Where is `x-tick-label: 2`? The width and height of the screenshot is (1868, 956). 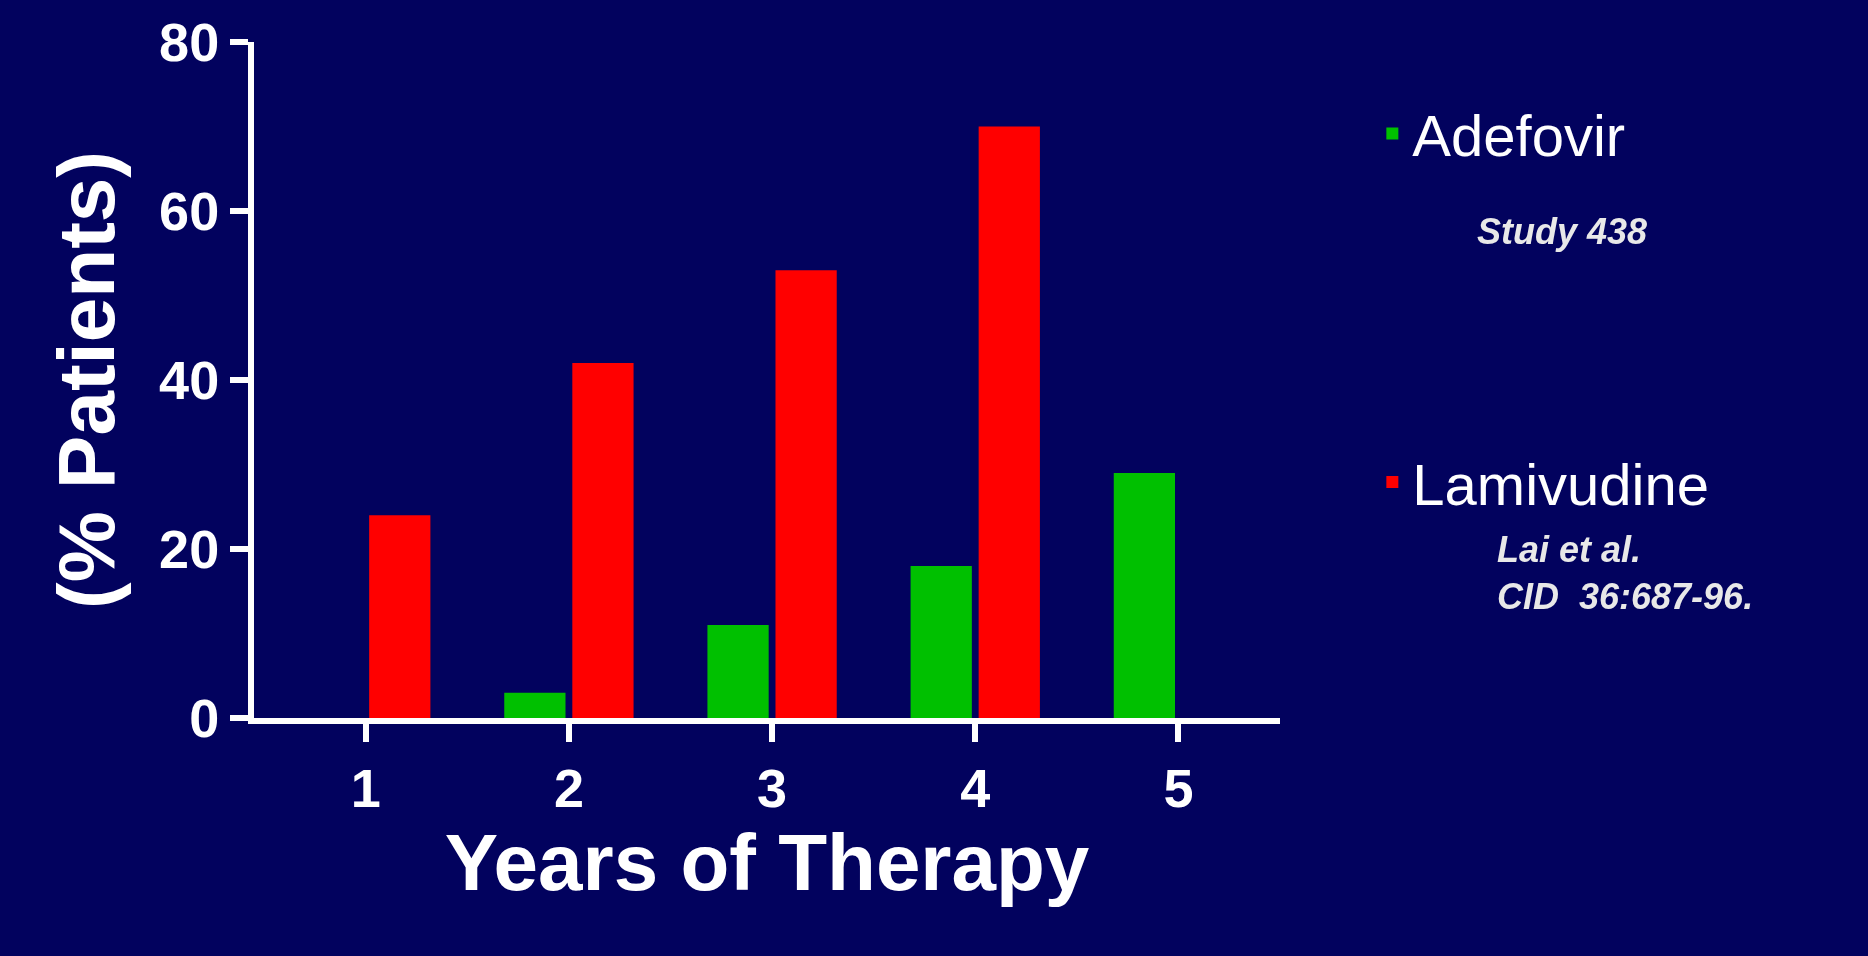
x-tick-label: 2 is located at coordinates (568, 787).